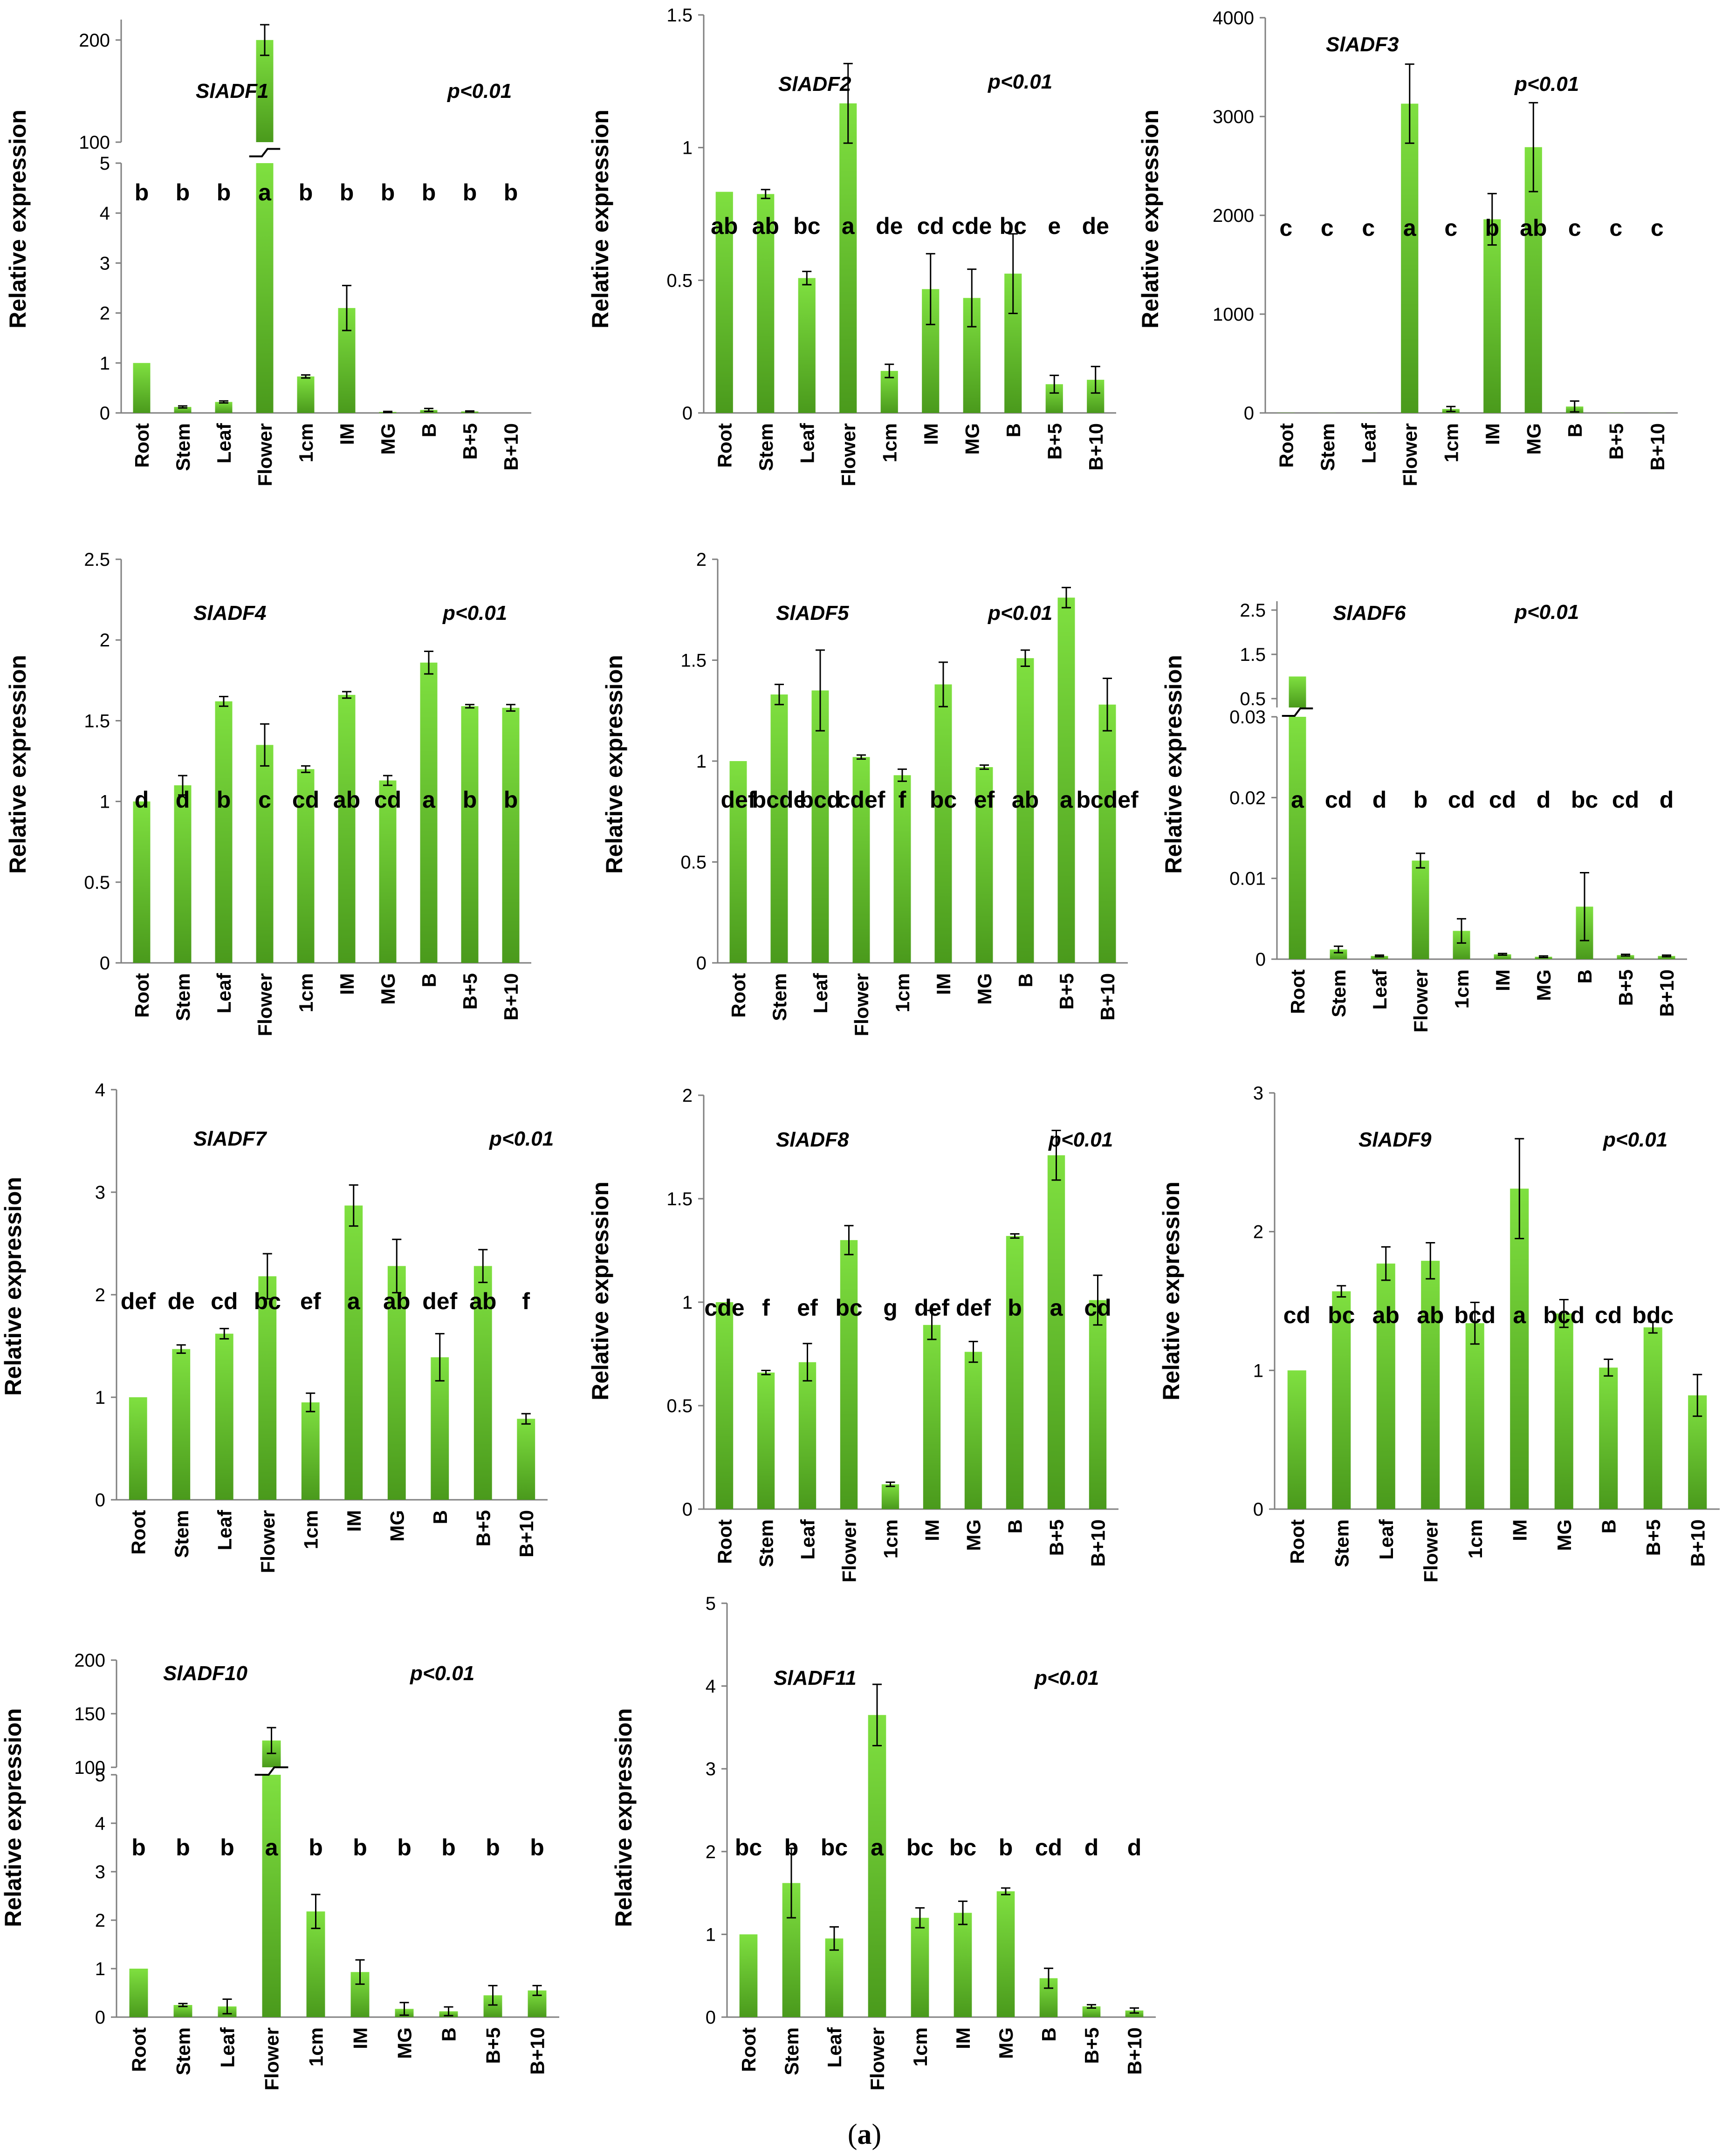  I want to click on axis-break-mark, so click(1298, 712).